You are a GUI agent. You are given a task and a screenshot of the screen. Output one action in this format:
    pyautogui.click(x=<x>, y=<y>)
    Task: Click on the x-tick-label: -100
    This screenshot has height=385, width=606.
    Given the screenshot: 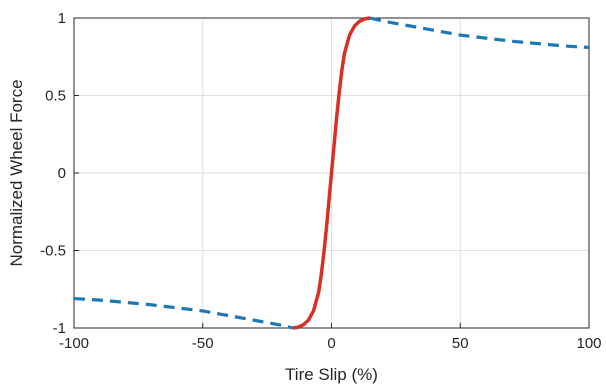 What is the action you would take?
    pyautogui.click(x=74, y=343)
    